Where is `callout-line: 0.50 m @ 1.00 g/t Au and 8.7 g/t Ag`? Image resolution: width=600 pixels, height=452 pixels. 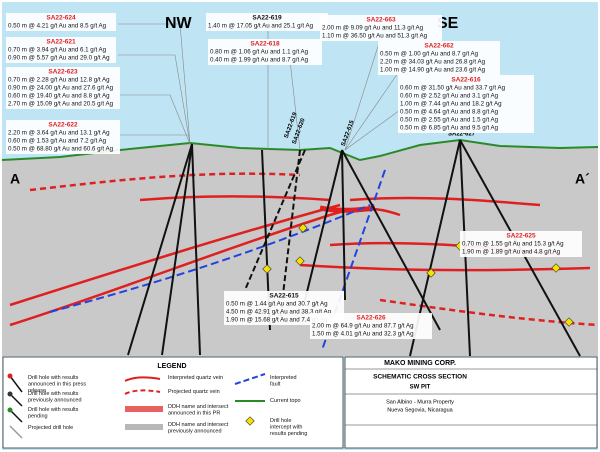 callout-line: 0.50 m @ 1.00 g/t Au and 8.7 g/t Ag is located at coordinates (429, 54).